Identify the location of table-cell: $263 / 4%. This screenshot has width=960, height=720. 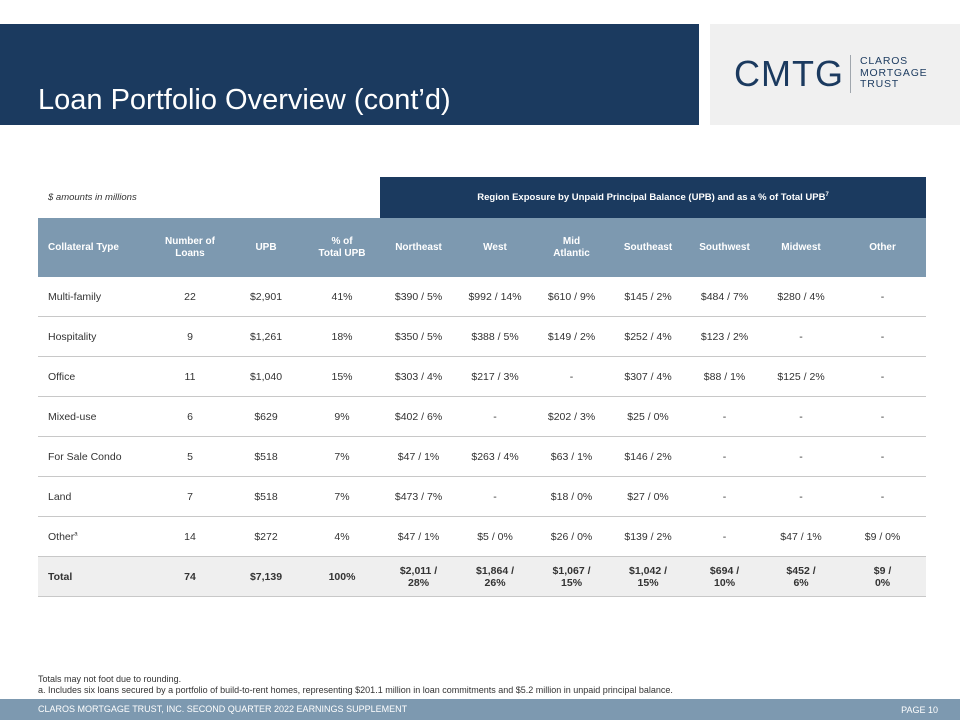
(495, 456).